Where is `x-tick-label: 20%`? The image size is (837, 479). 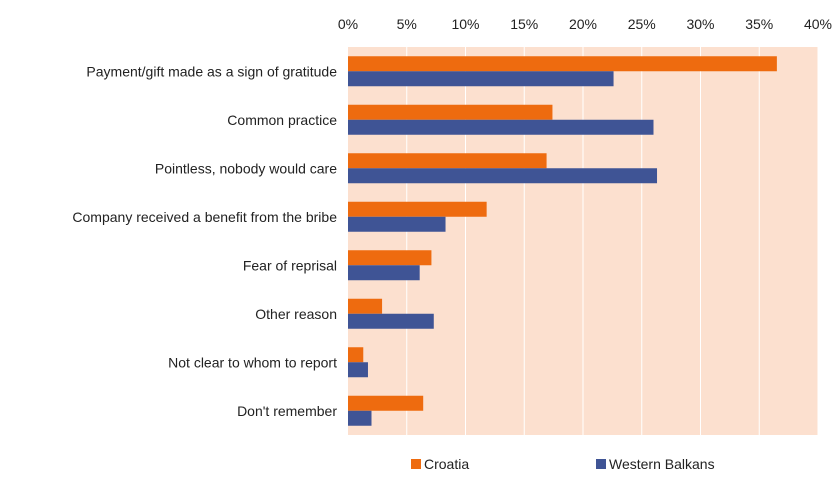 x-tick-label: 20% is located at coordinates (583, 24).